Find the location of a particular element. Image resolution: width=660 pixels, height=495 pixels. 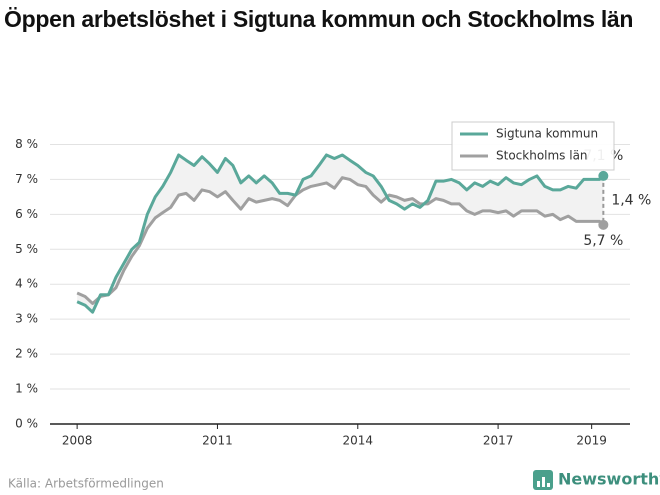

y-tick-label: 7 % is located at coordinates (26, 179).